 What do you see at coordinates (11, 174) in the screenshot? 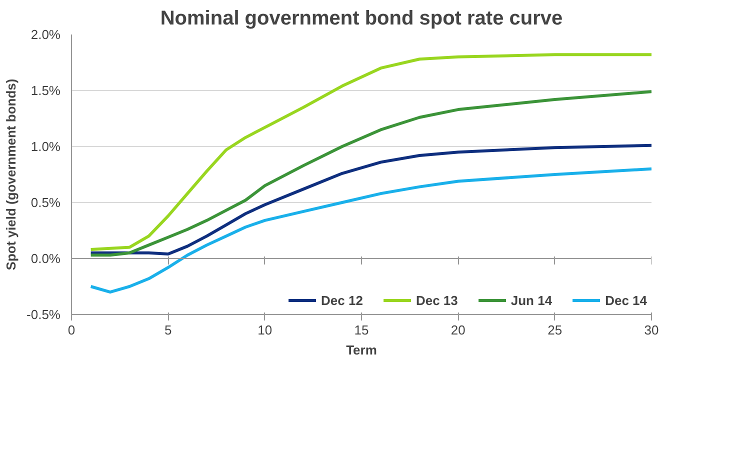
I see `y-axis-title: Spot yield (government bonds)` at bounding box center [11, 174].